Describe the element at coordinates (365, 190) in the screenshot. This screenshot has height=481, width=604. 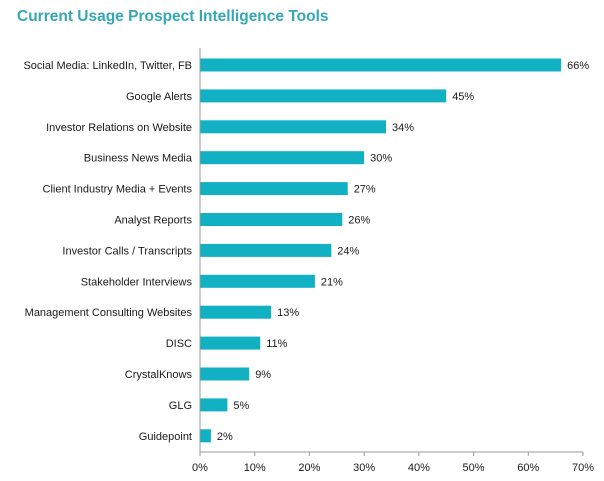
I see `value-label: 27%` at that location.